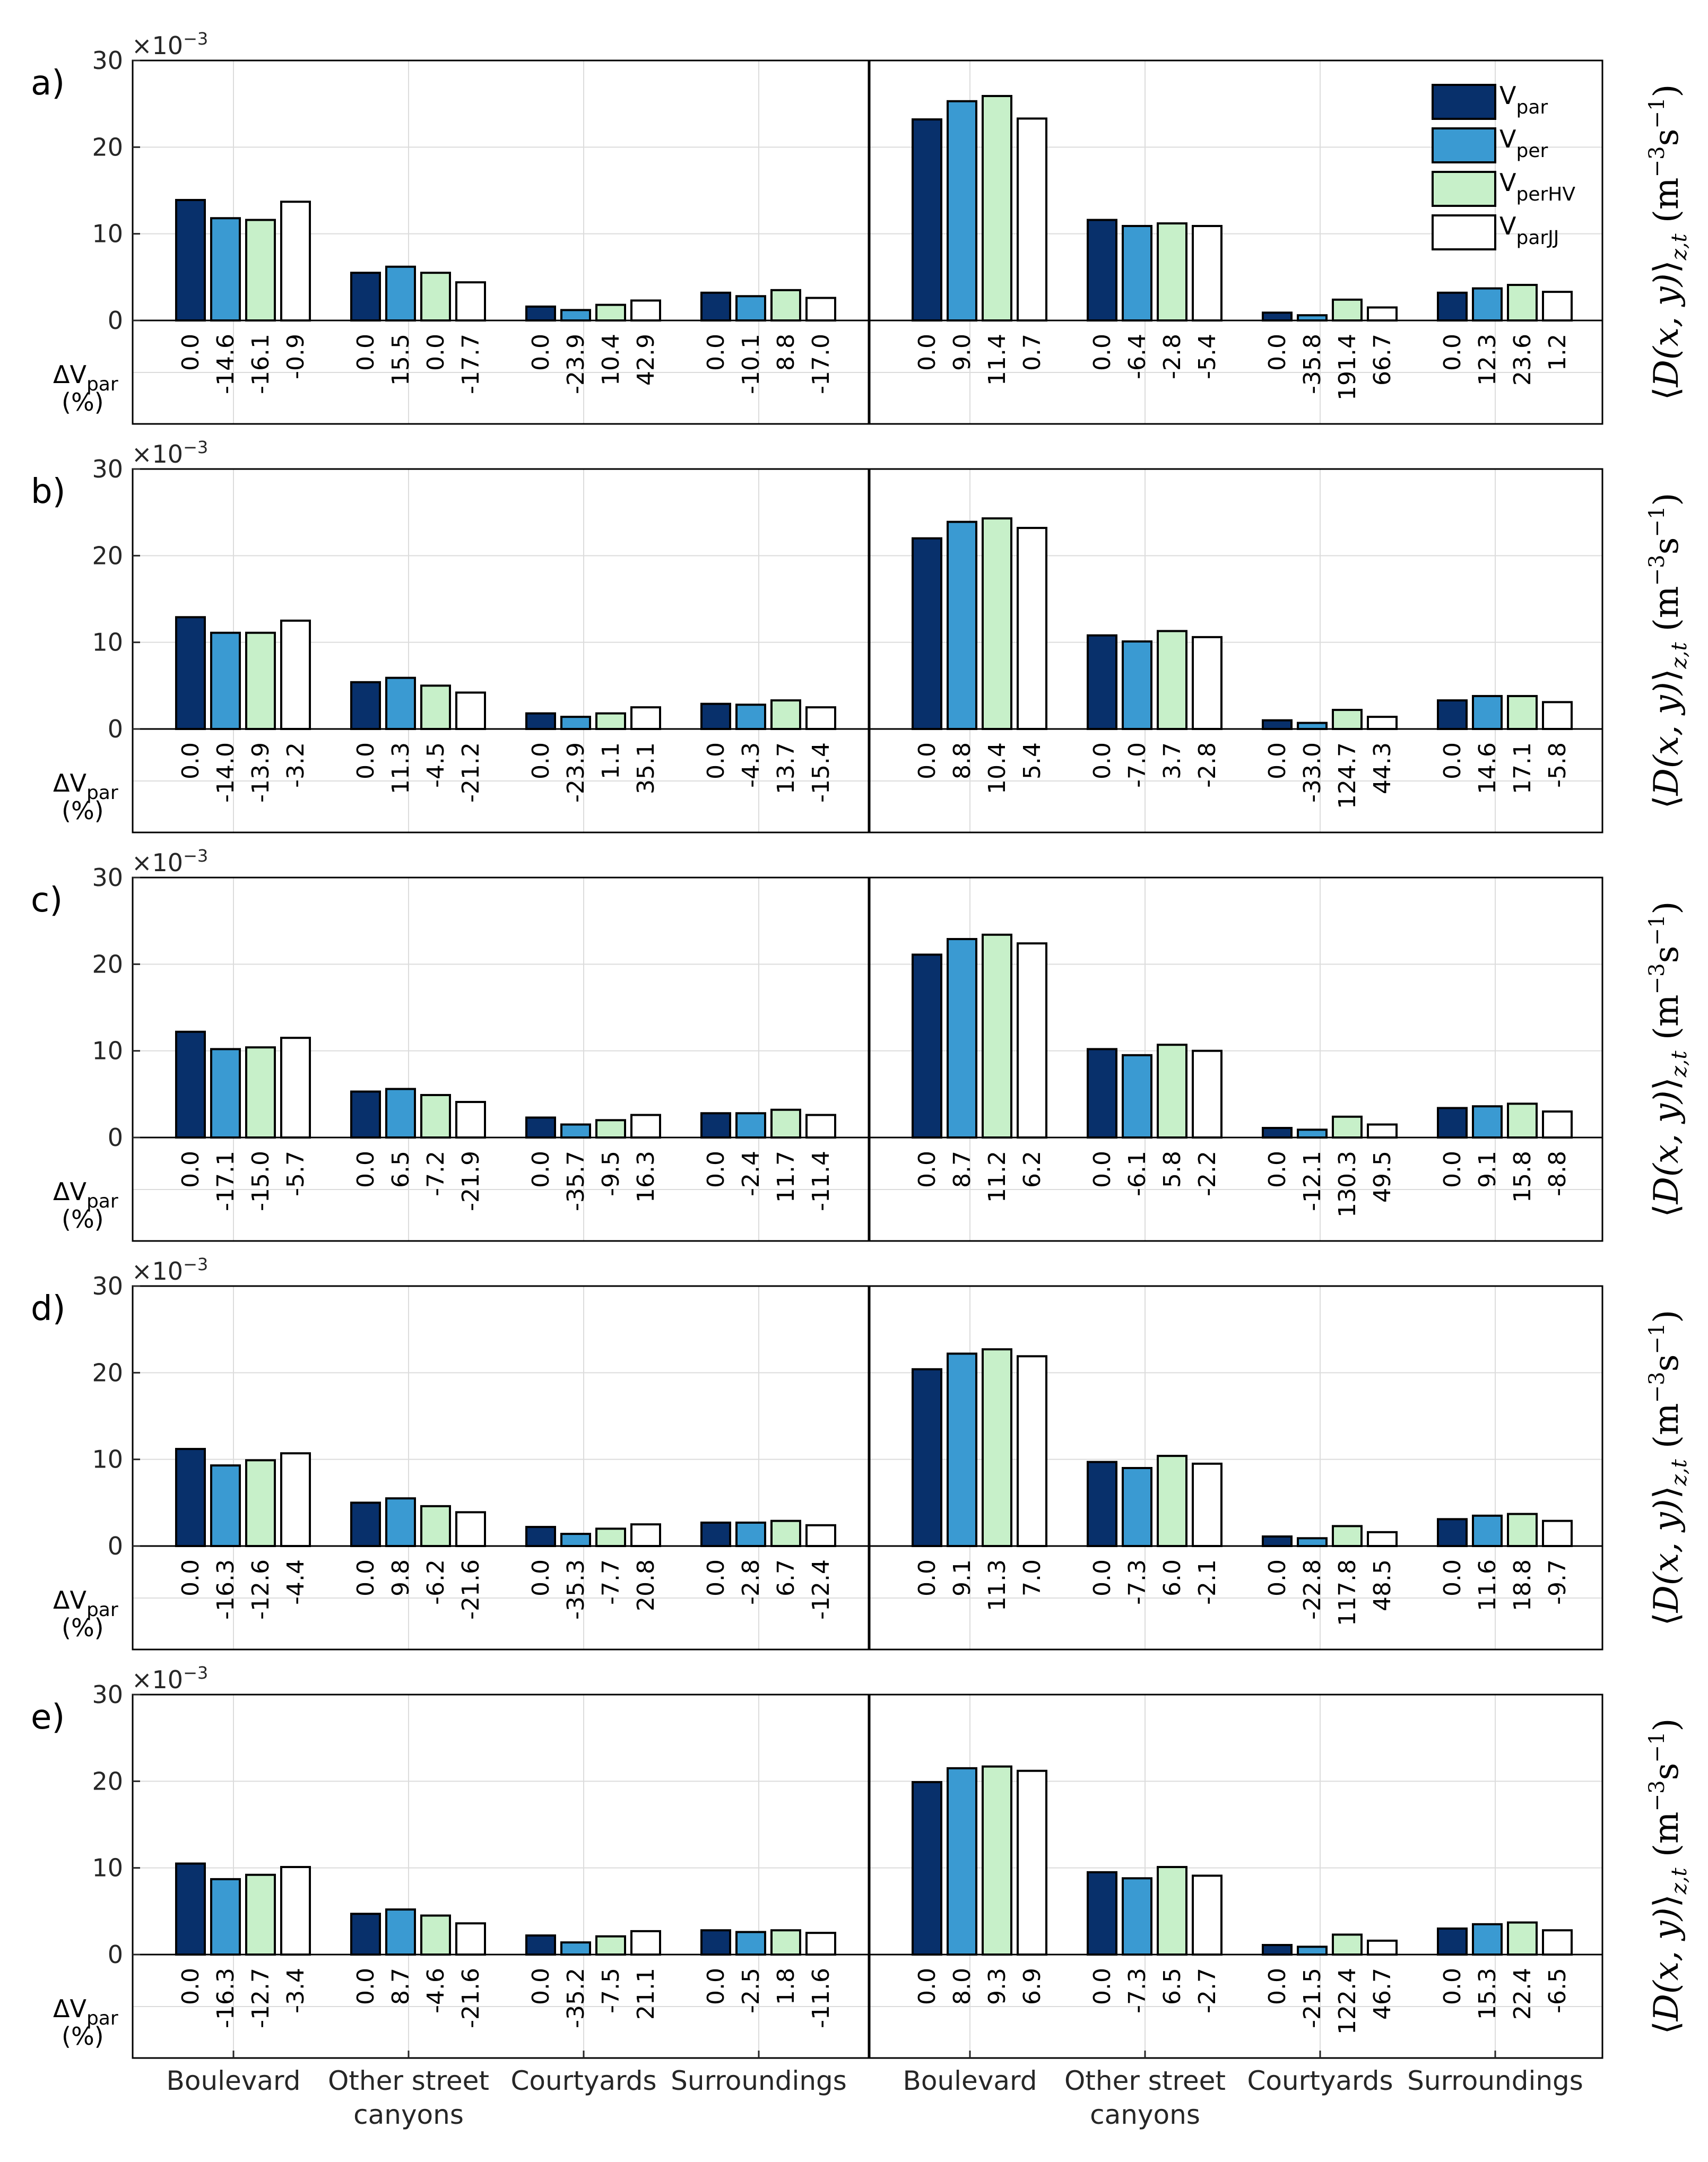 The width and height of the screenshot is (1708, 2162). I want to click on pct-label: -2.2, so click(1207, 1173).